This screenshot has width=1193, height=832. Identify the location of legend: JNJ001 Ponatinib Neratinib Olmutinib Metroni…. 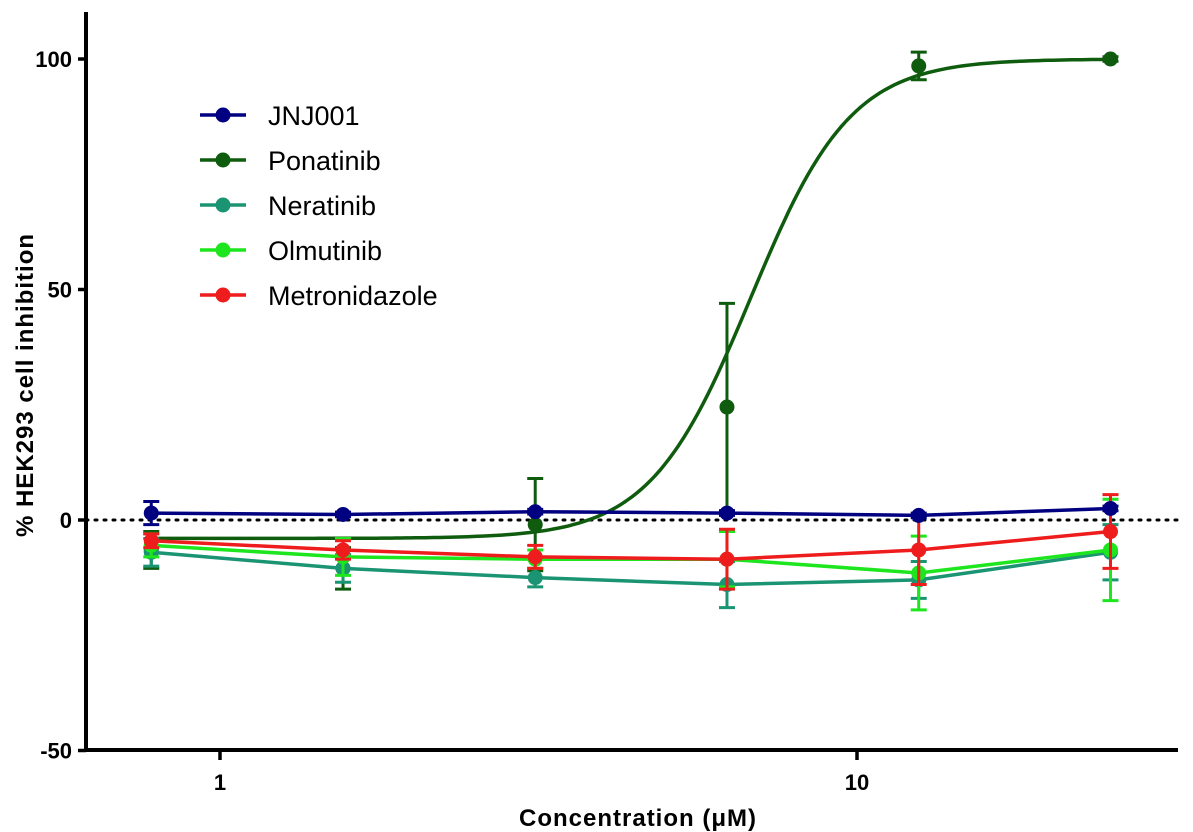
(319, 206).